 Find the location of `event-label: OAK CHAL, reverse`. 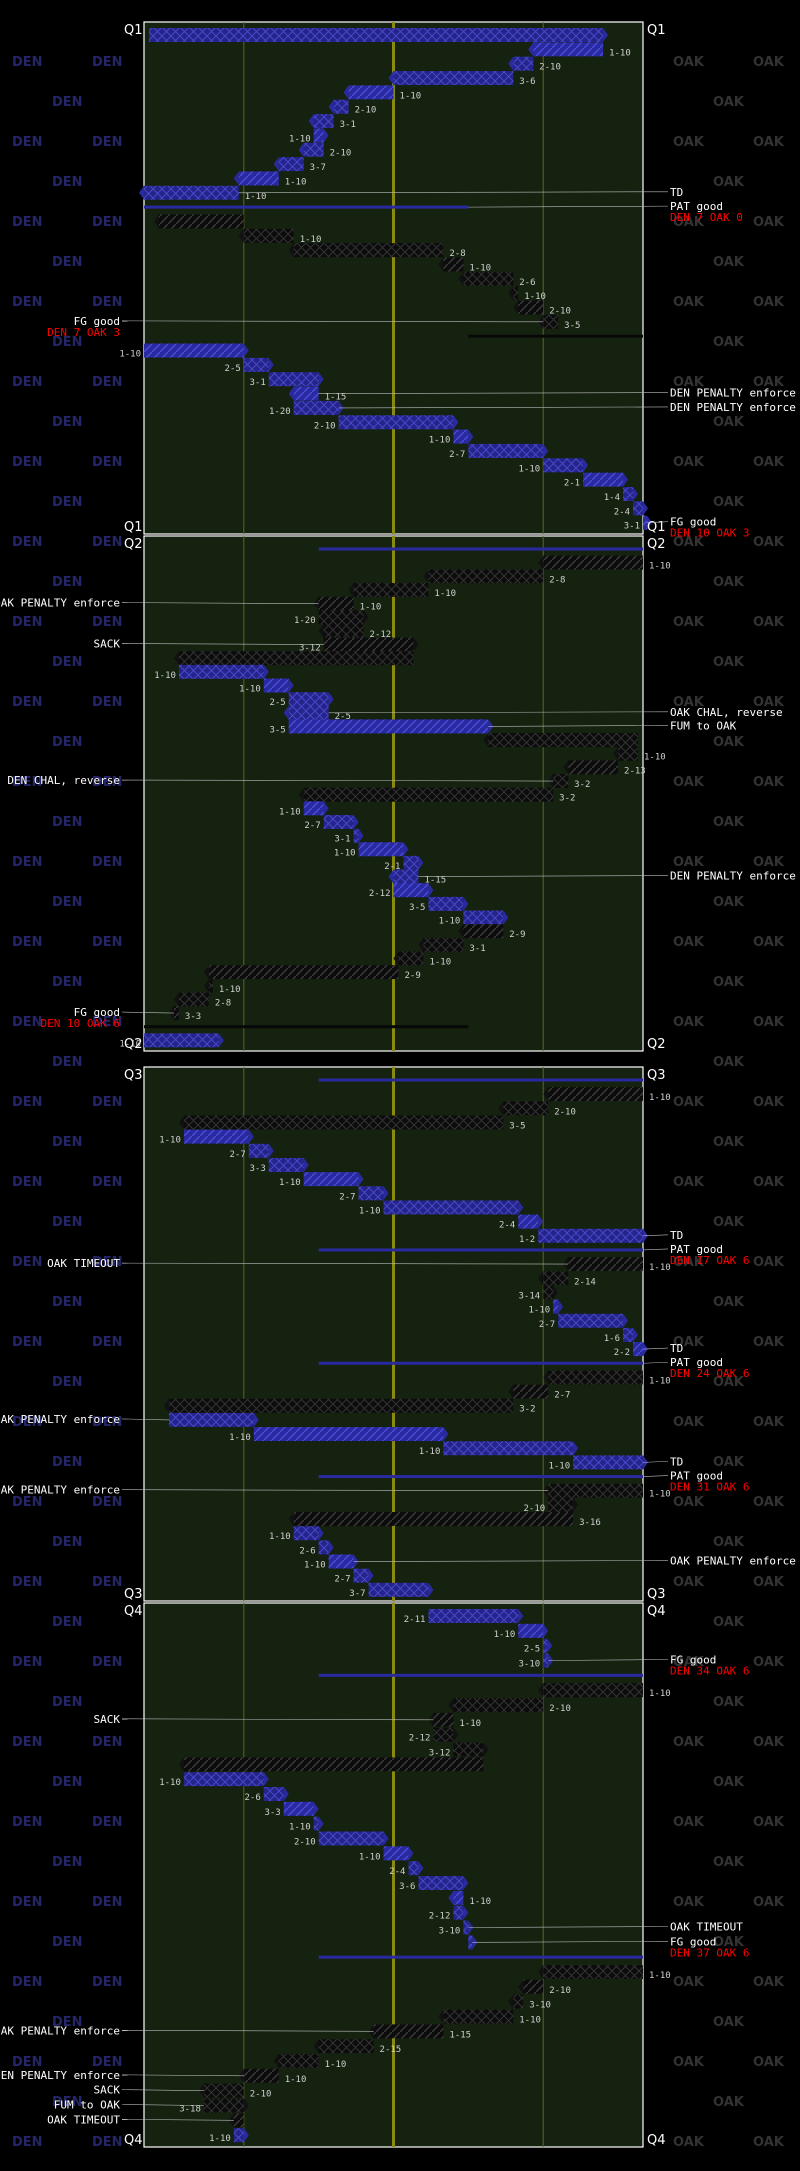

event-label: OAK CHAL, reverse is located at coordinates (726, 712).